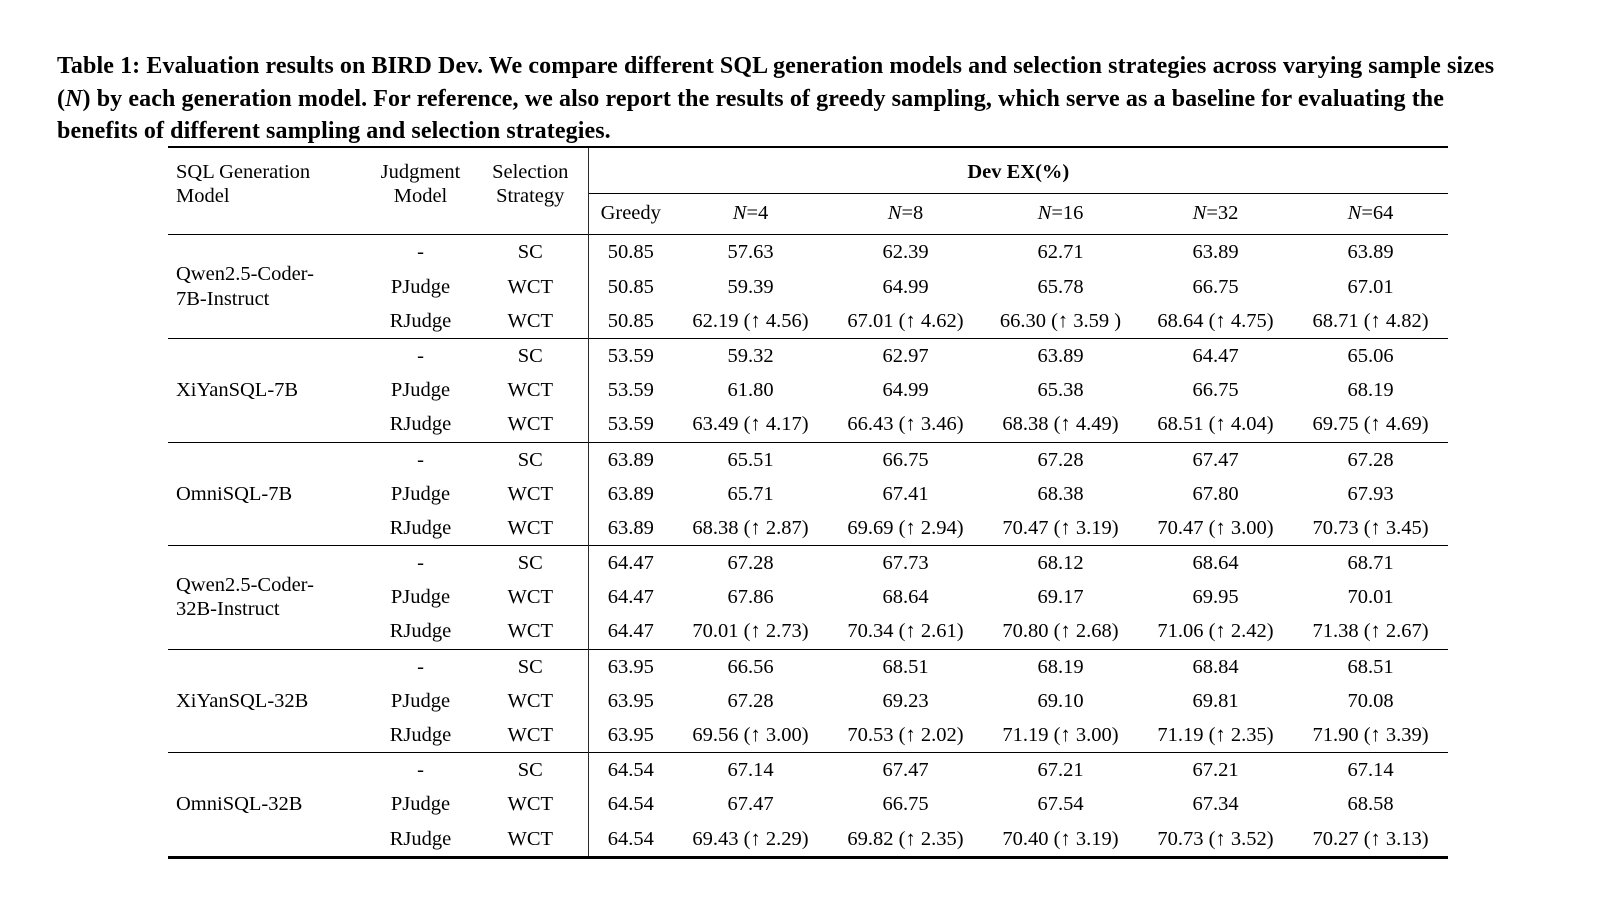 The image size is (1624, 916). I want to click on table-row: PJudge WCT 63.95 67.28 69.23 69.10 69.81 70.08, so click(808, 700).